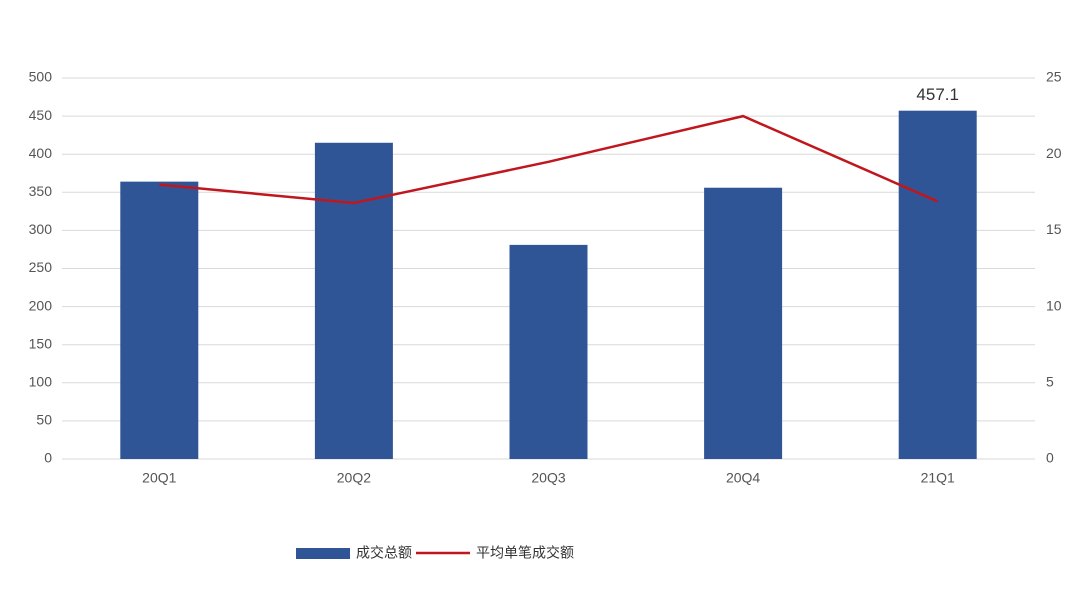 This screenshot has width=1080, height=606. What do you see at coordinates (41, 191) in the screenshot?
I see `y-tick-label: 350` at bounding box center [41, 191].